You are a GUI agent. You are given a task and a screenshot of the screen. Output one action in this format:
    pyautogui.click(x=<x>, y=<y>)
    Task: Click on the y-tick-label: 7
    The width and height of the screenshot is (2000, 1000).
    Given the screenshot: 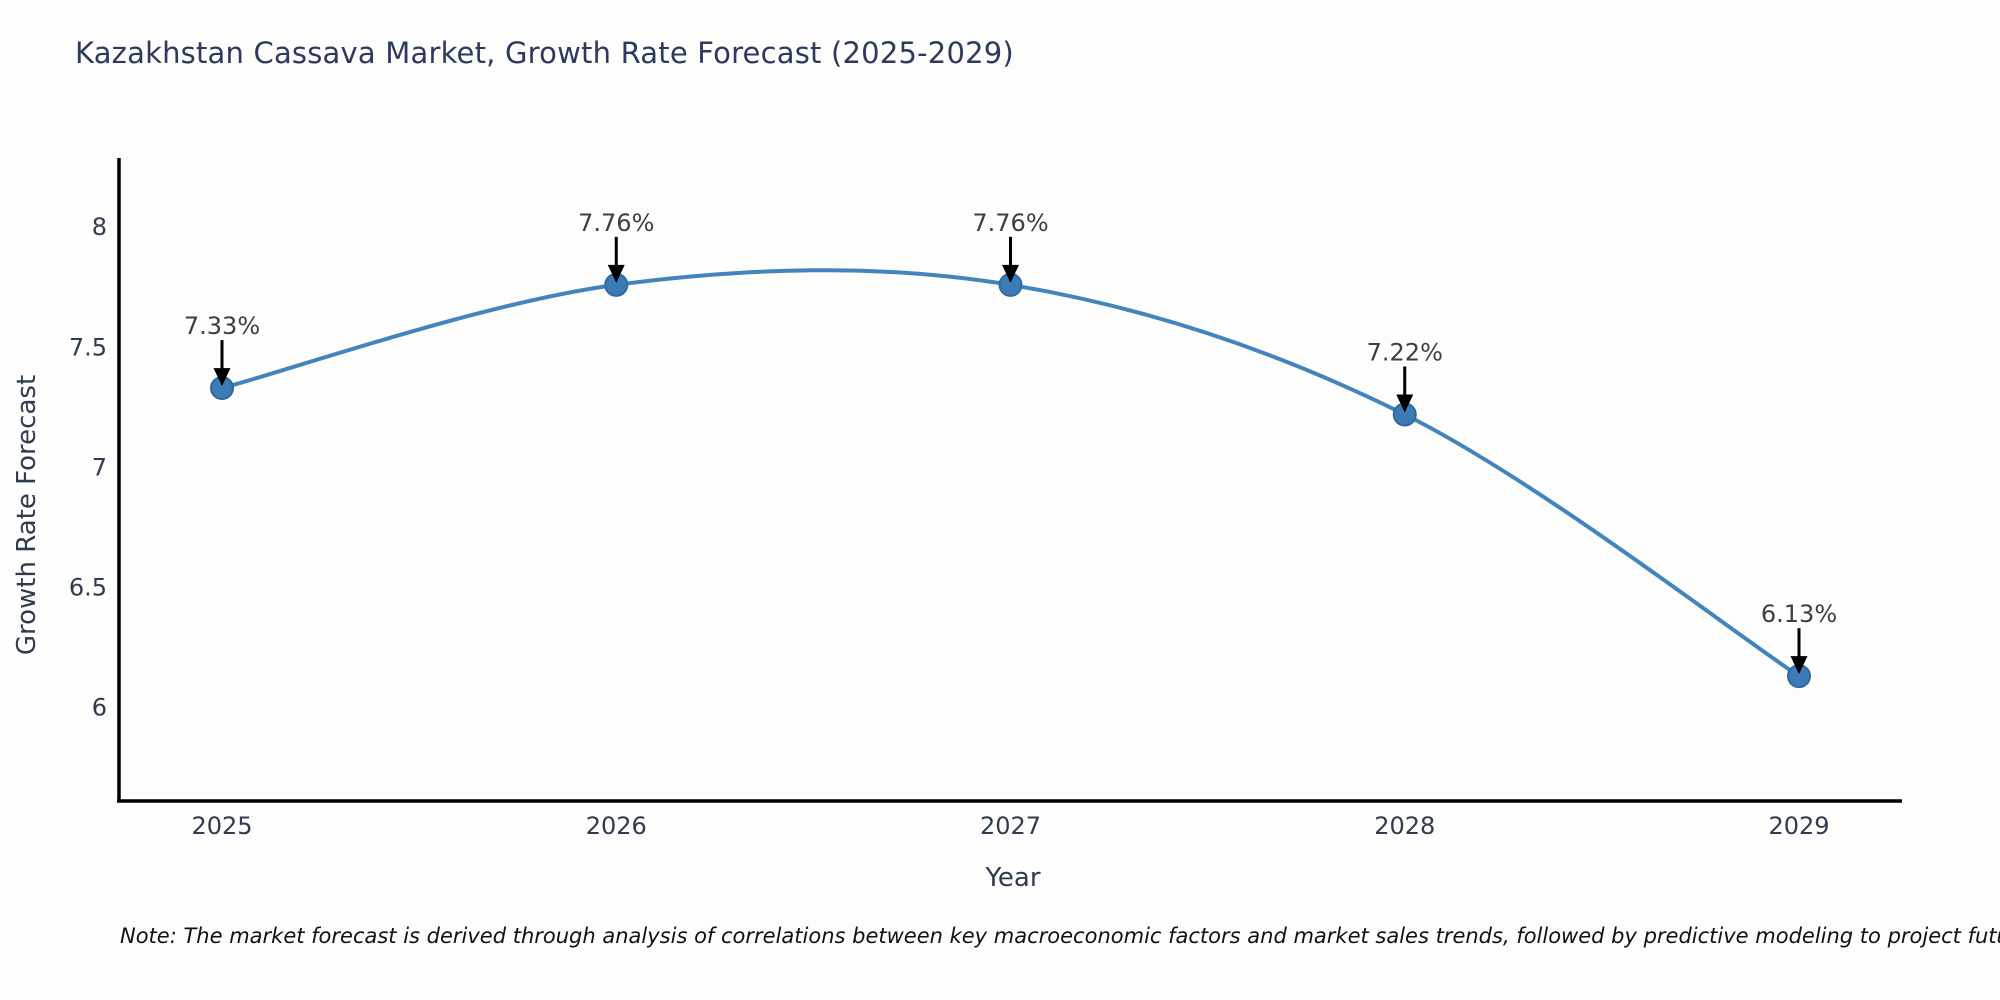 What is the action you would take?
    pyautogui.click(x=99, y=467)
    